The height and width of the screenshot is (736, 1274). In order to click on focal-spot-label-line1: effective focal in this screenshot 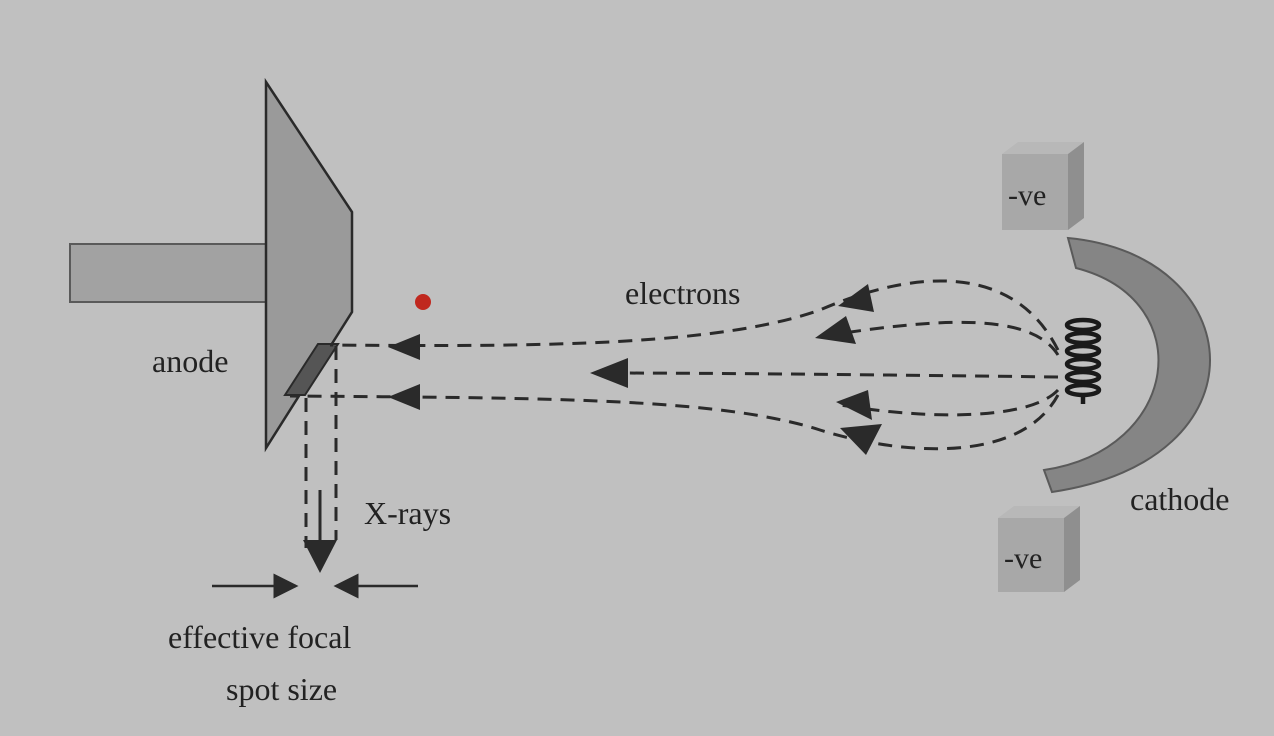, I will do `click(259, 637)`.